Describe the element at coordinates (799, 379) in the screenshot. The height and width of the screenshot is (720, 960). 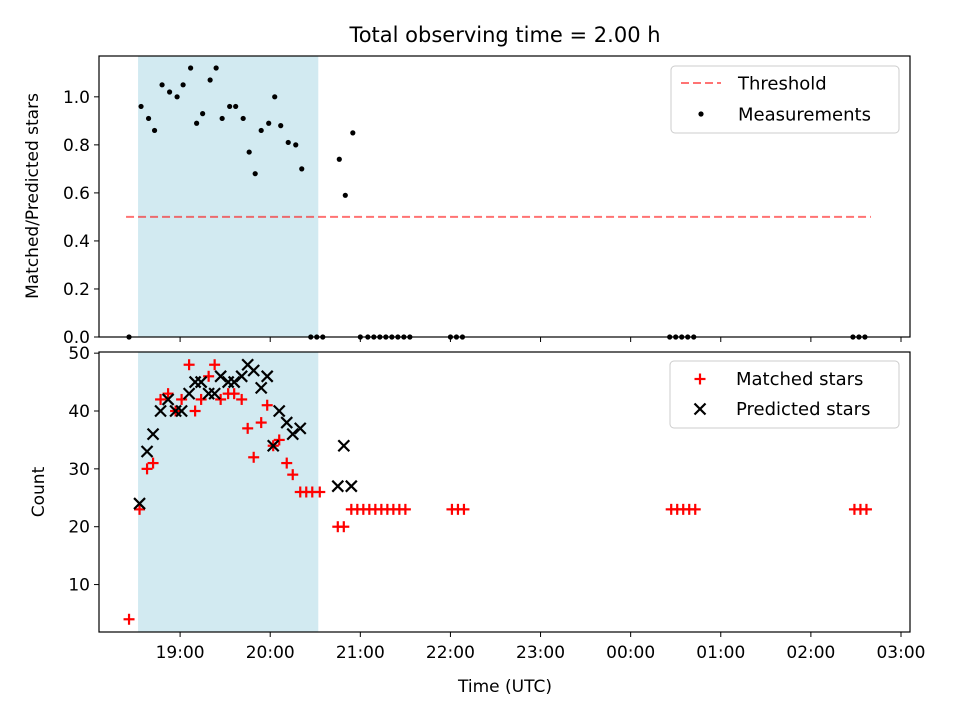
I see `legend-matched-label: Matched stars` at that location.